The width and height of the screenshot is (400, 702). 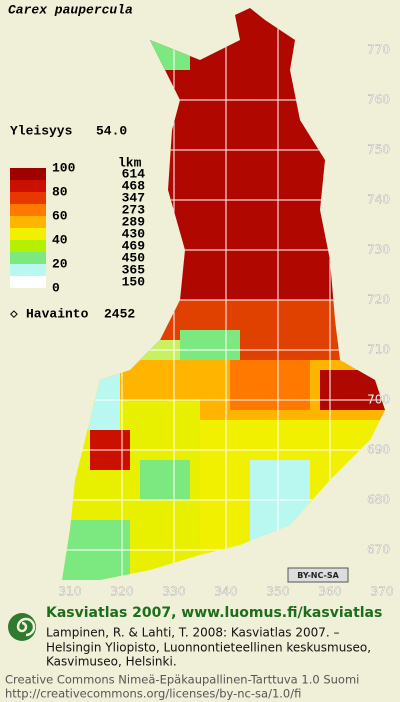 I want to click on legend-scale-label: 20, so click(x=60, y=263).